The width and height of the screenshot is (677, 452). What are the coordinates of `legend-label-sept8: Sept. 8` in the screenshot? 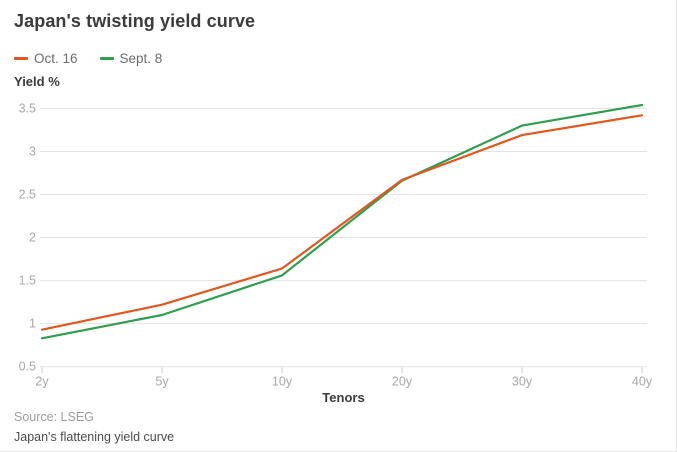 It's located at (141, 58).